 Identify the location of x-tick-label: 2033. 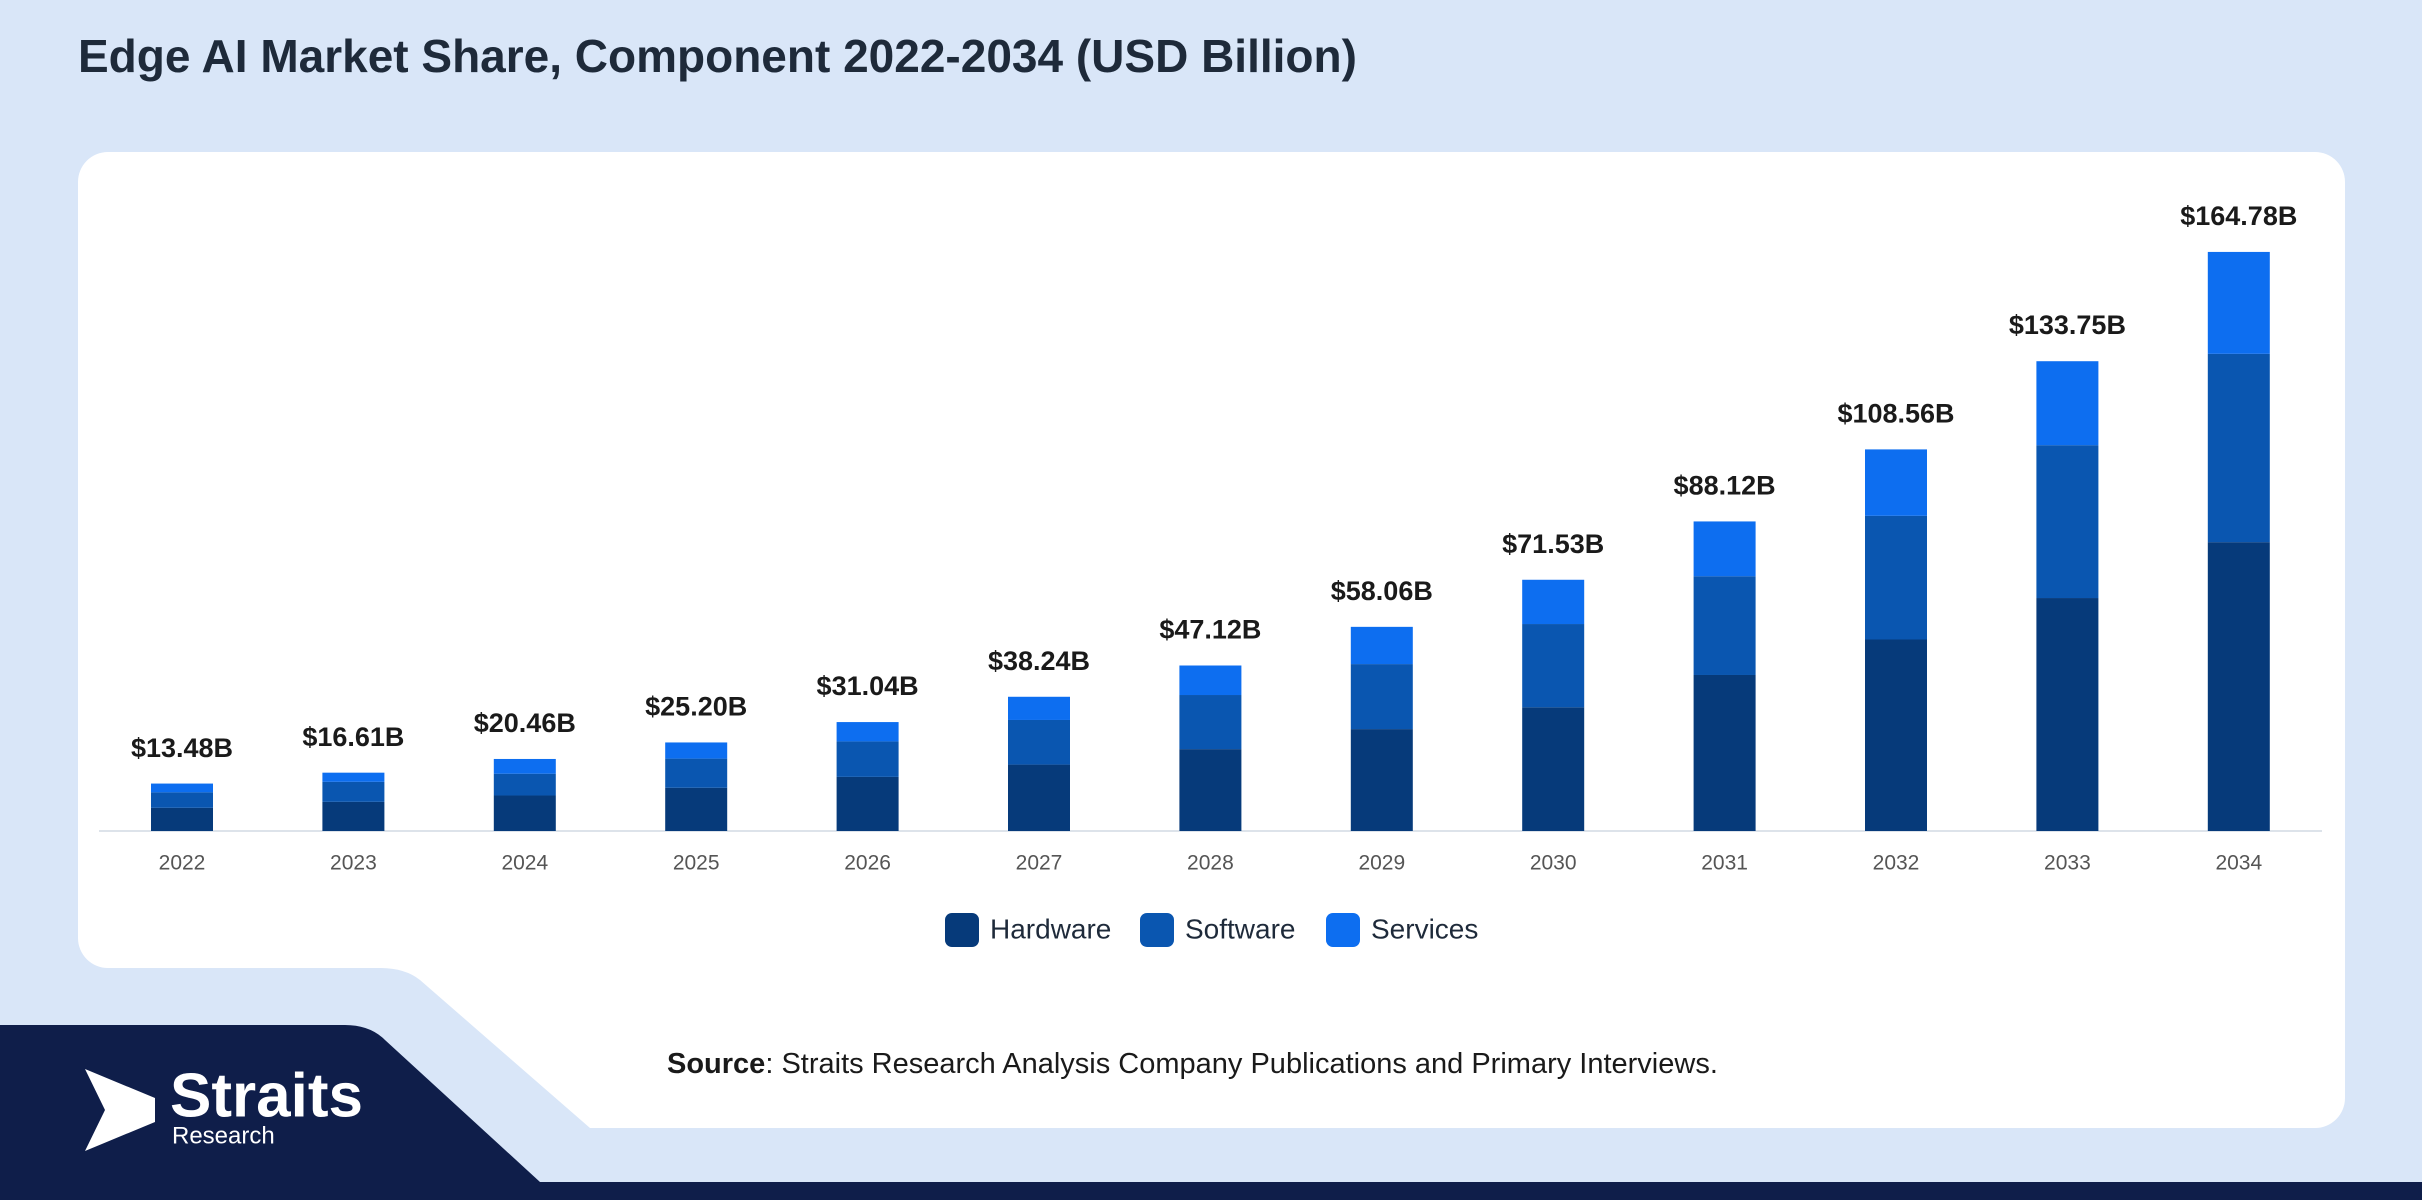
(2067, 863).